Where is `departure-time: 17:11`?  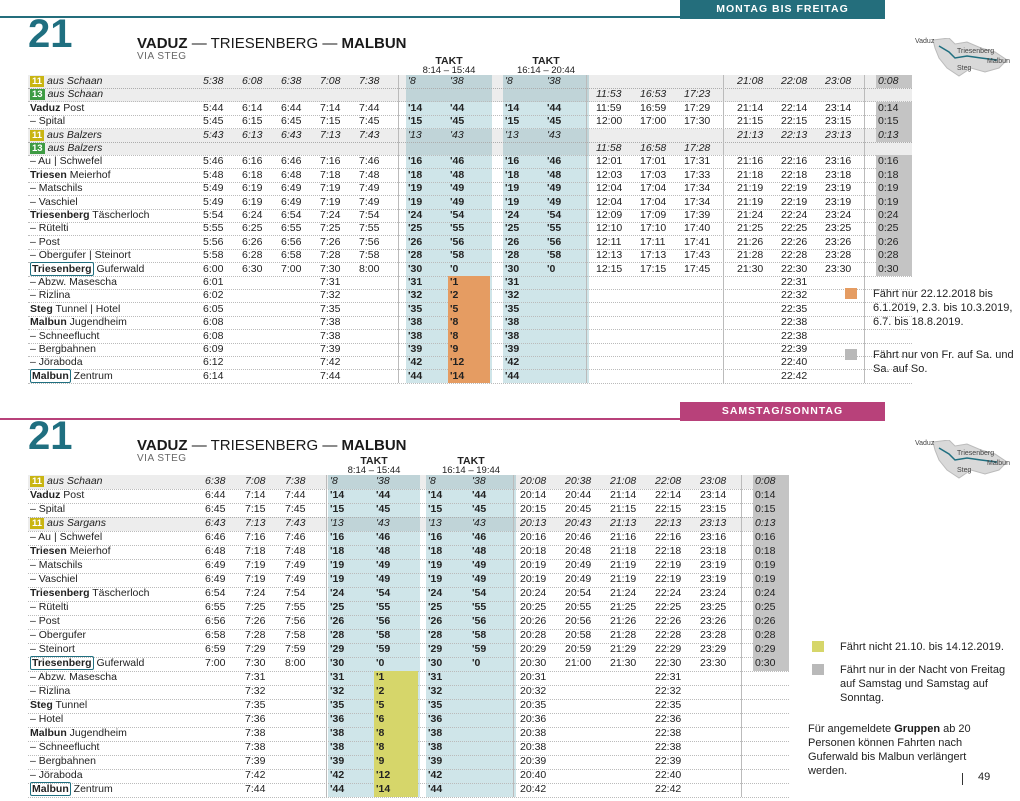
departure-time: 17:11 is located at coordinates (653, 241).